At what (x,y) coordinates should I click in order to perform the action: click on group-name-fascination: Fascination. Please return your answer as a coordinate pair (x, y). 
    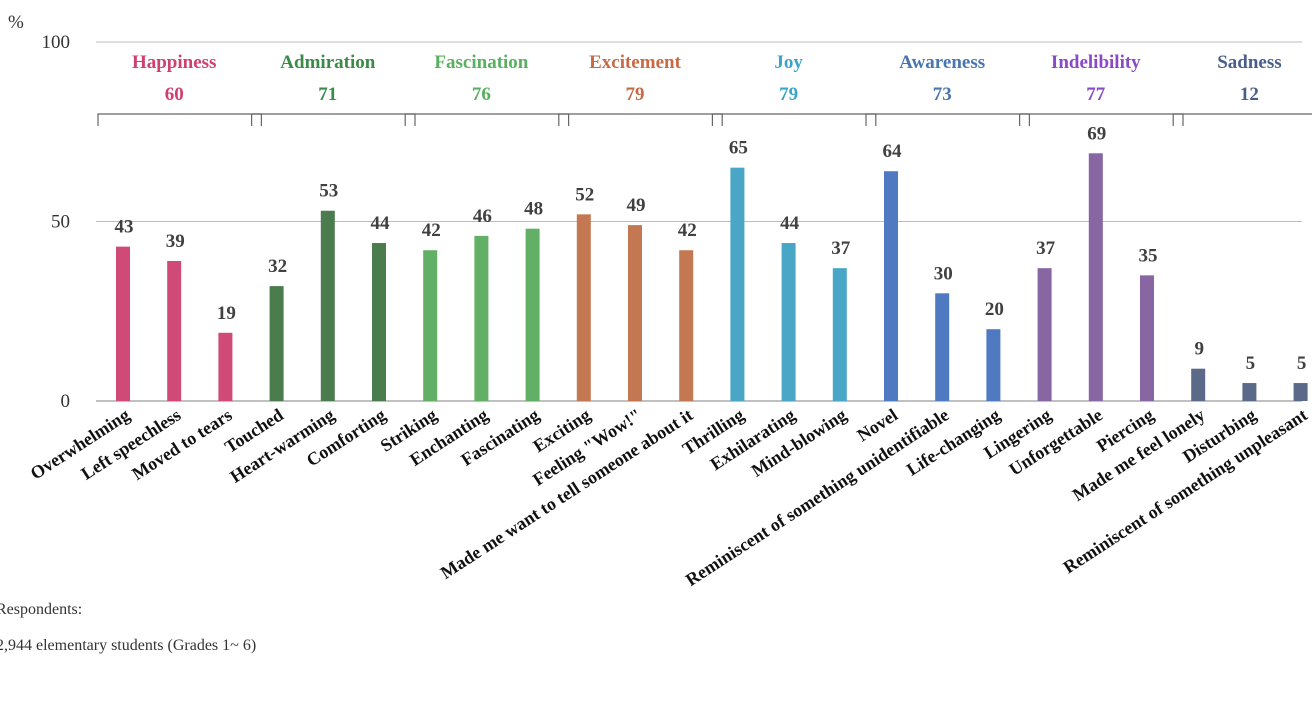
    Looking at the image, I should click on (481, 62).